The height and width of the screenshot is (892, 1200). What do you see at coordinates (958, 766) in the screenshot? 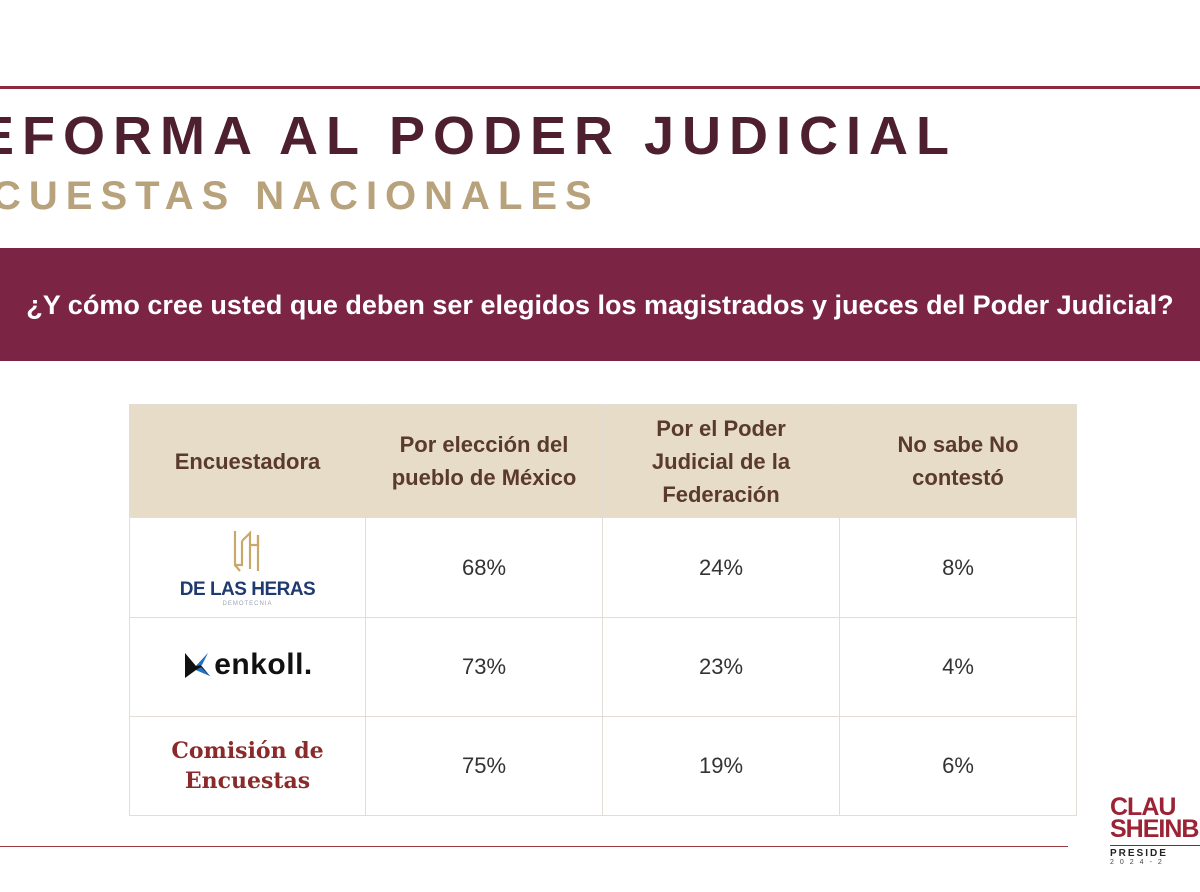
I see `value-no-answer: 6%` at bounding box center [958, 766].